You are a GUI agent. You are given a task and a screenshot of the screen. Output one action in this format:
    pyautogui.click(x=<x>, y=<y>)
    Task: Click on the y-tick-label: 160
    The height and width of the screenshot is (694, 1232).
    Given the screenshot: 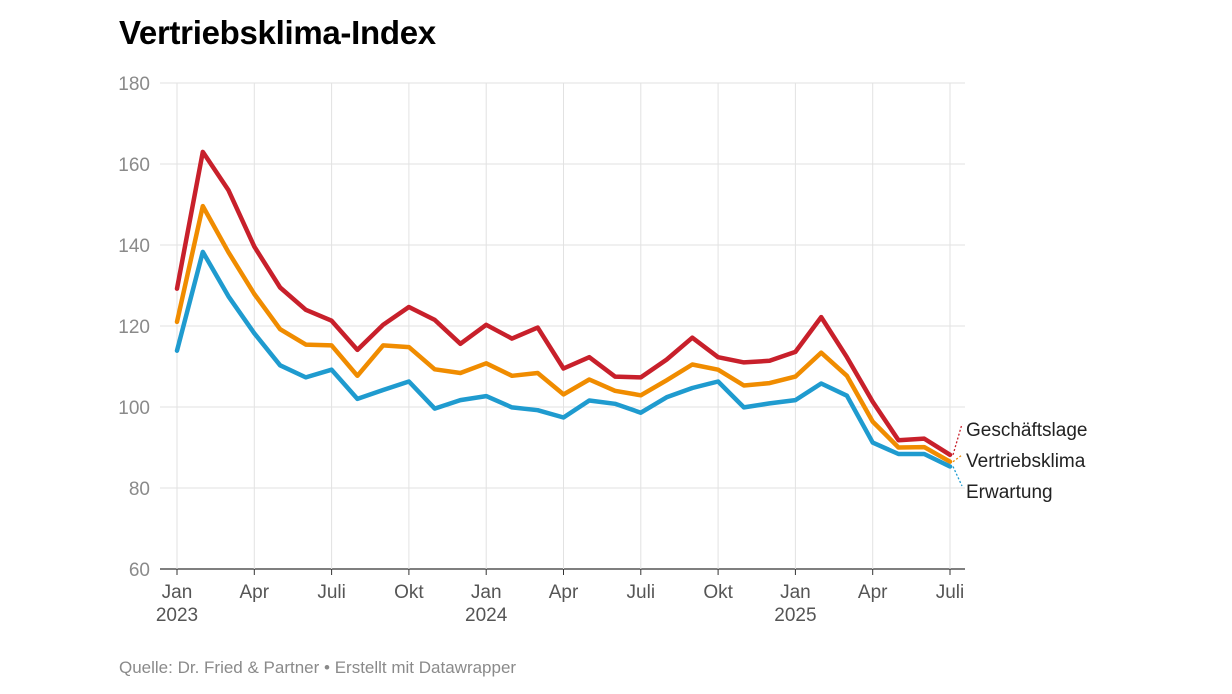 What is the action you would take?
    pyautogui.click(x=134, y=165)
    